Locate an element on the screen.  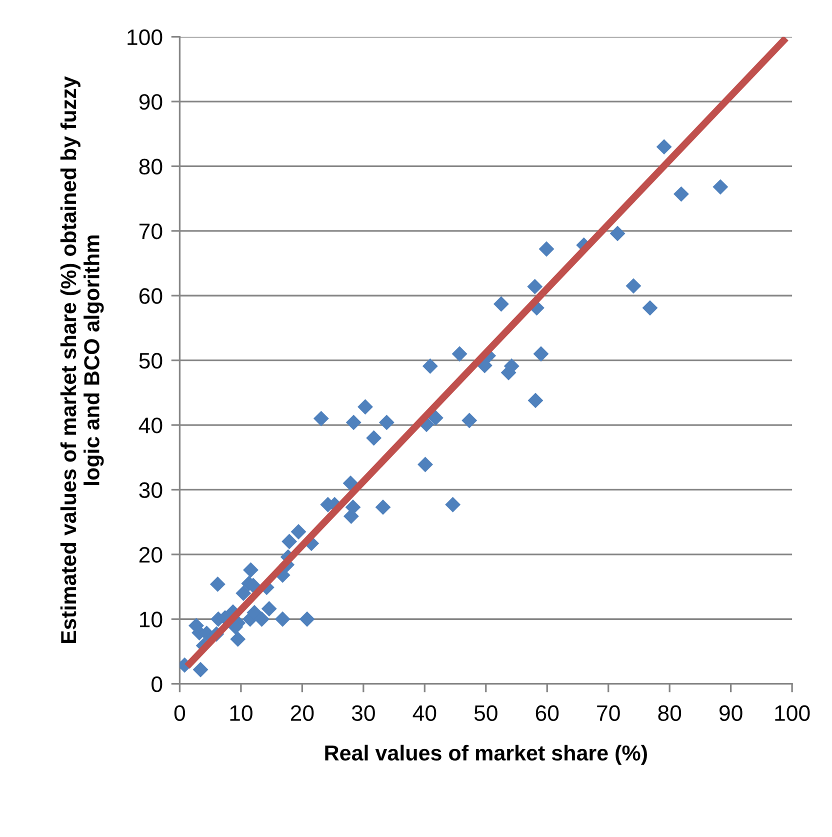
x-tick-label: 80 is located at coordinates (670, 713).